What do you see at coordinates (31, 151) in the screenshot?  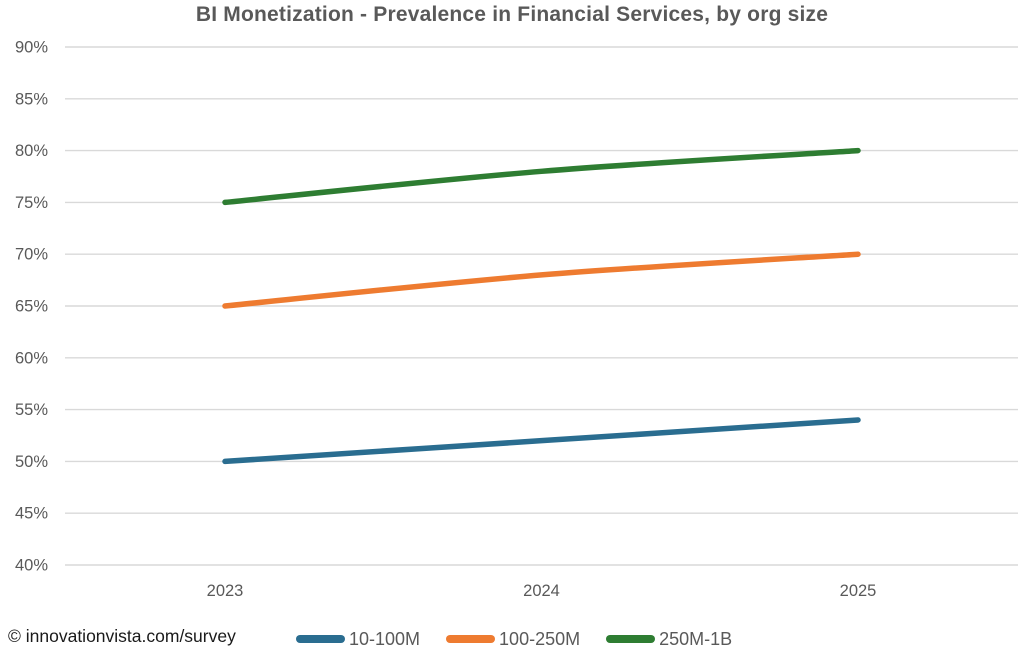 I see `y-tick-label: 80%` at bounding box center [31, 151].